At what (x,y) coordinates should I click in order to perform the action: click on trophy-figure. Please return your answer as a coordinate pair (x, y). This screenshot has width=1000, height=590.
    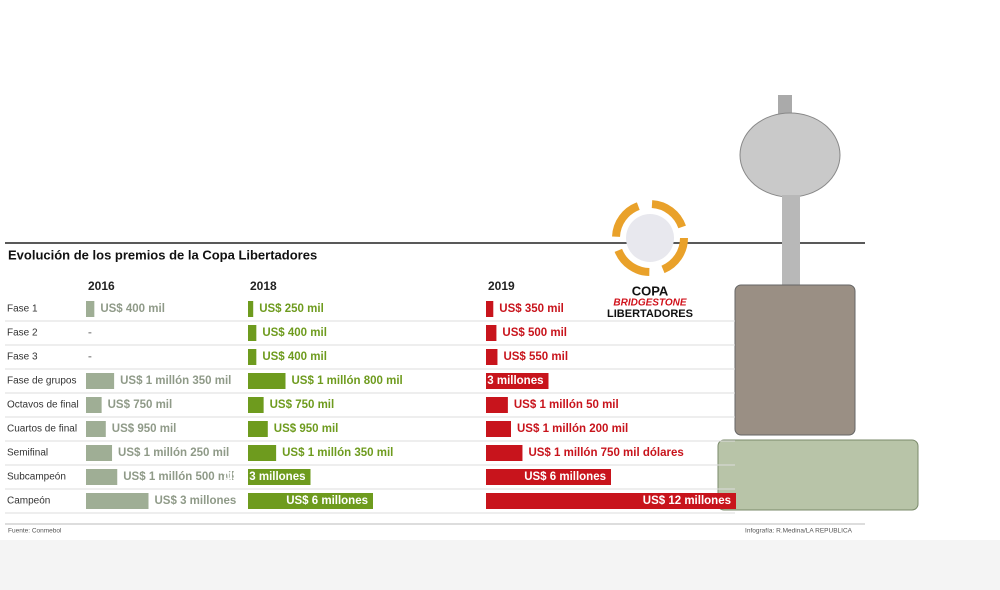
    Looking at the image, I should click on (785, 105).